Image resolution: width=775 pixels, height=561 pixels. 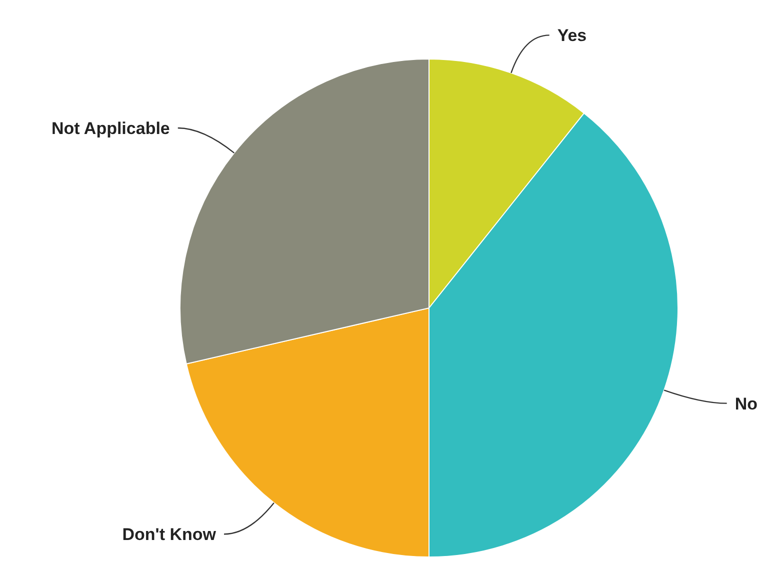 I want to click on slice-label: Don't Know, so click(x=169, y=534).